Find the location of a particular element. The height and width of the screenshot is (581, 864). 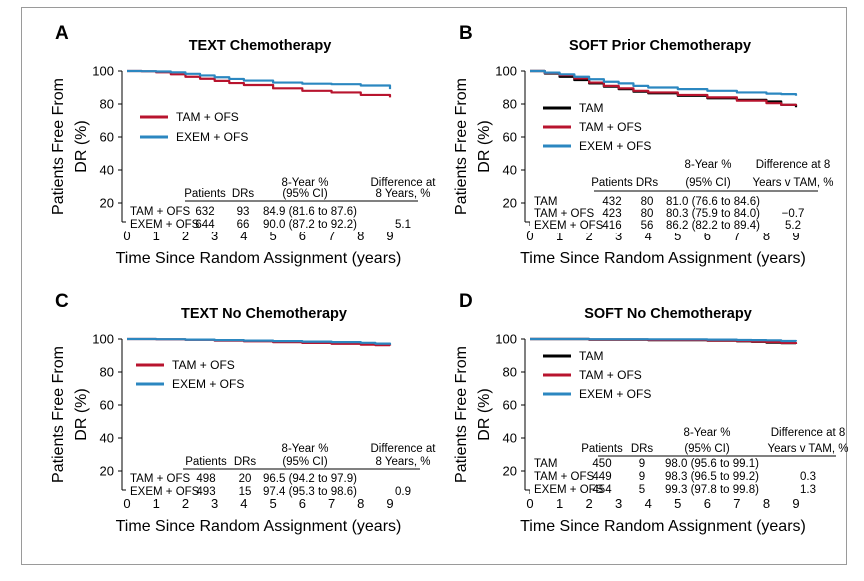

row-rate: 86.2 (82.2 to 89.4) is located at coordinates (713, 226).